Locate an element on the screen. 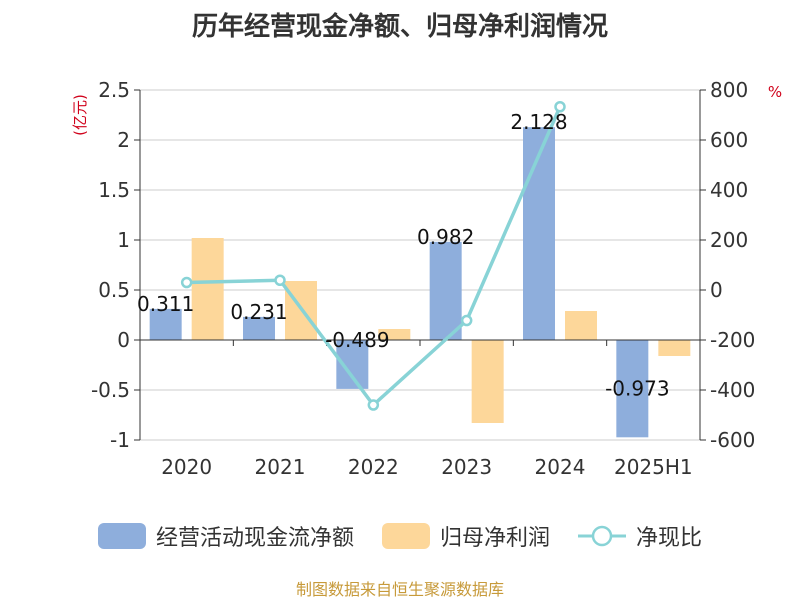 This screenshot has height=600, width=800. legend: 经营活动现金流净额 归母净利润 净现比 is located at coordinates (400, 536).